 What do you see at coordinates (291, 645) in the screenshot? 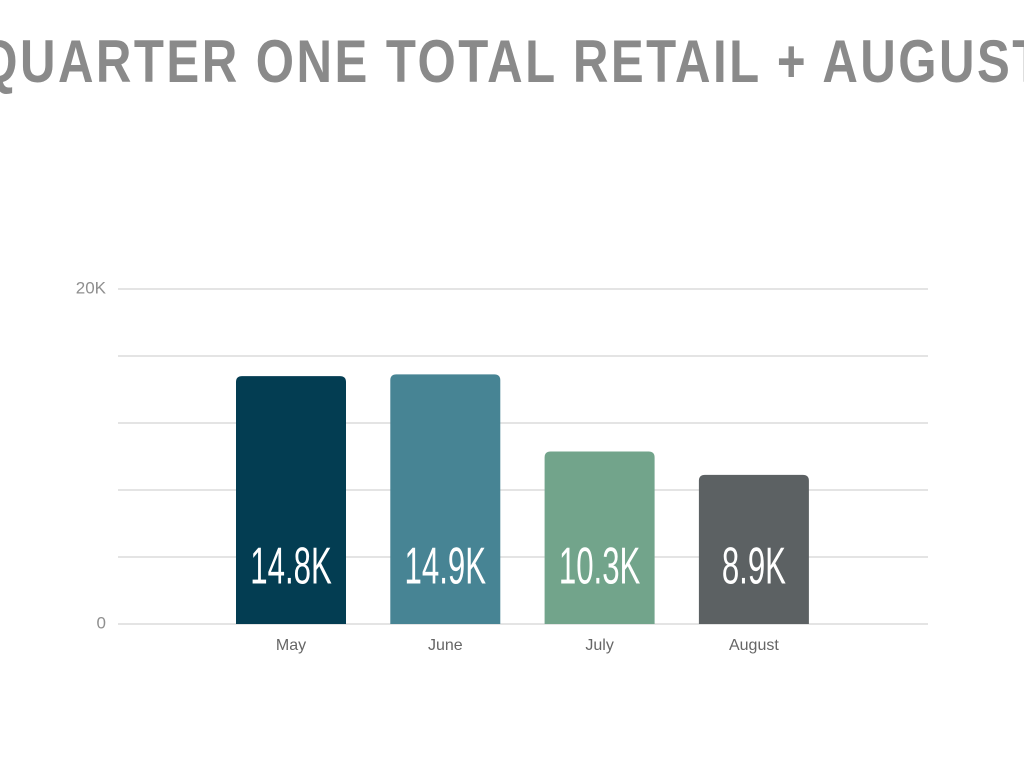
I see `x-tick-label: May` at bounding box center [291, 645].